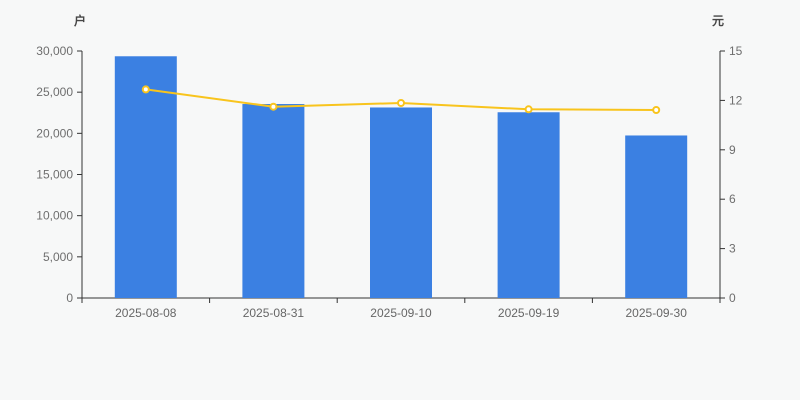  Describe the element at coordinates (732, 249) in the screenshot. I see `right-axis-tick-label: 3` at that location.